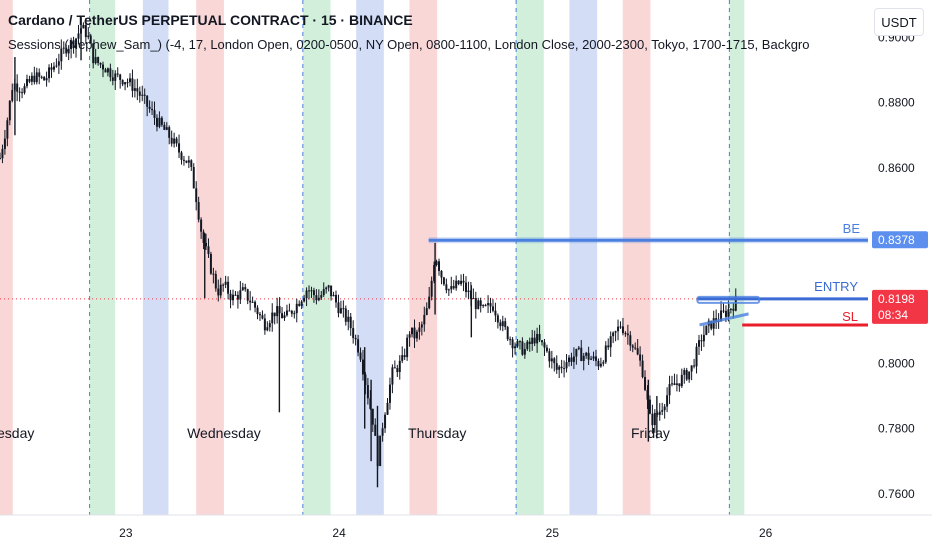 The image size is (932, 550). I want to click on be-label: BE, so click(852, 228).